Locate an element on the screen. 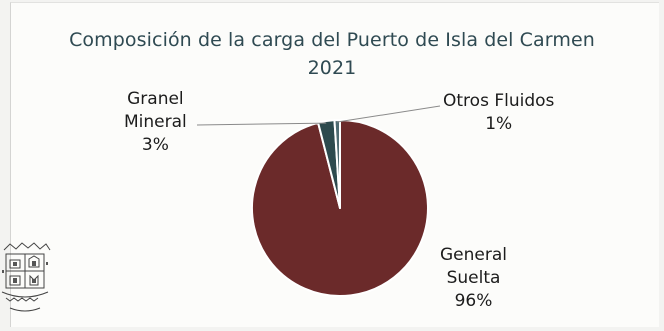  slice-label-line: Otros Fluidos is located at coordinates (499, 101).